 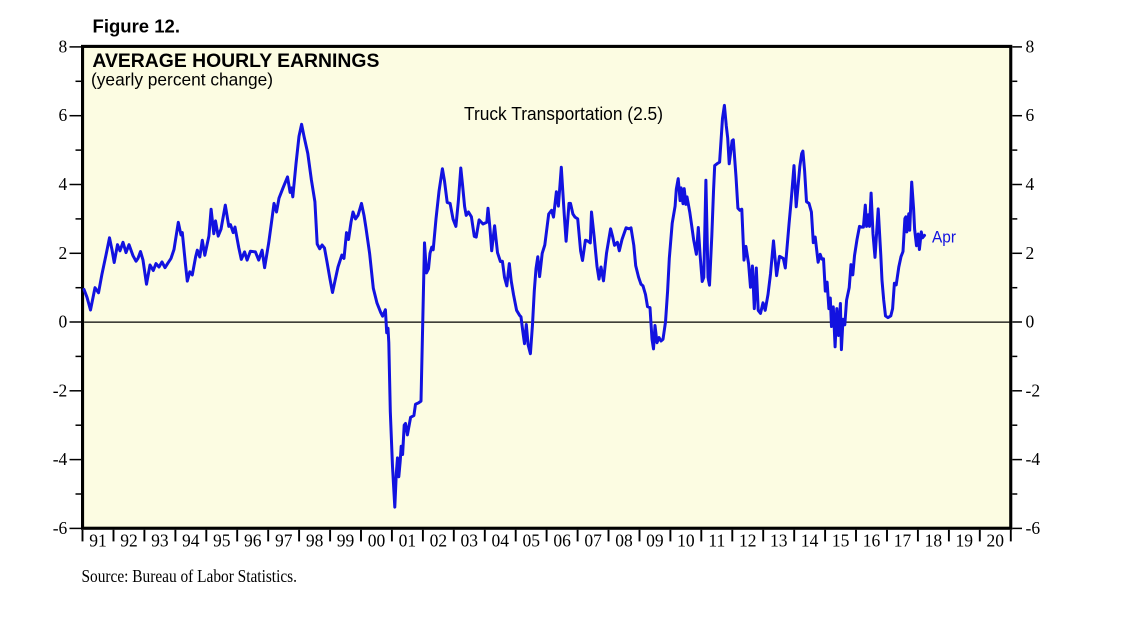 What do you see at coordinates (563, 114) in the screenshot?
I see `svg-text: Truck Transportation (2.5)` at bounding box center [563, 114].